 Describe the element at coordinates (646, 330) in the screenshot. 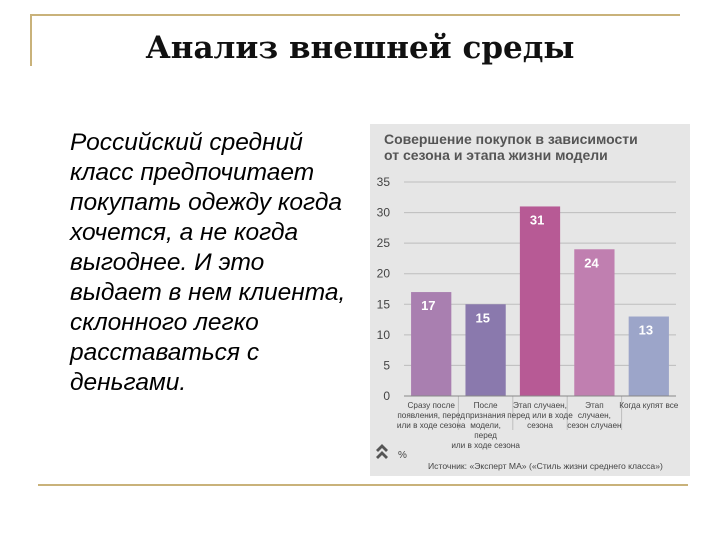

I see `data-label: 13` at that location.